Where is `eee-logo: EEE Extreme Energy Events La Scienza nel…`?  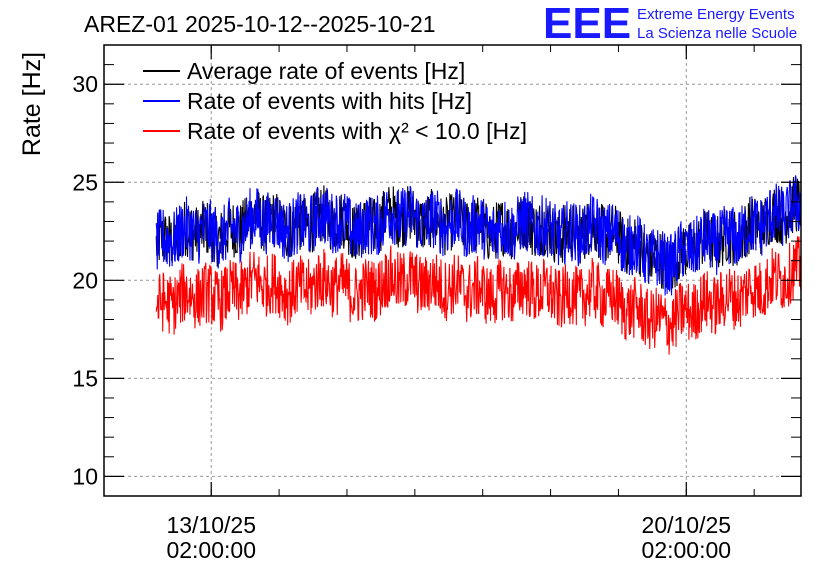 eee-logo: EEE Extreme Energy Events La Scienza nel… is located at coordinates (670, 24).